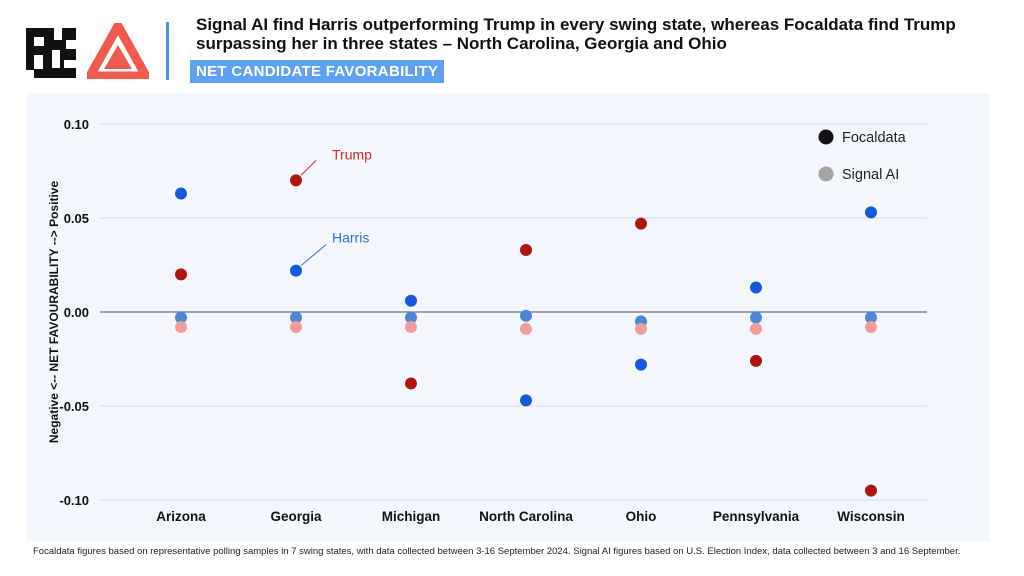 The image size is (1024, 576). What do you see at coordinates (317, 71) in the screenshot?
I see `chart-tag: NET CANDIDATE FAVORABILITY` at bounding box center [317, 71].